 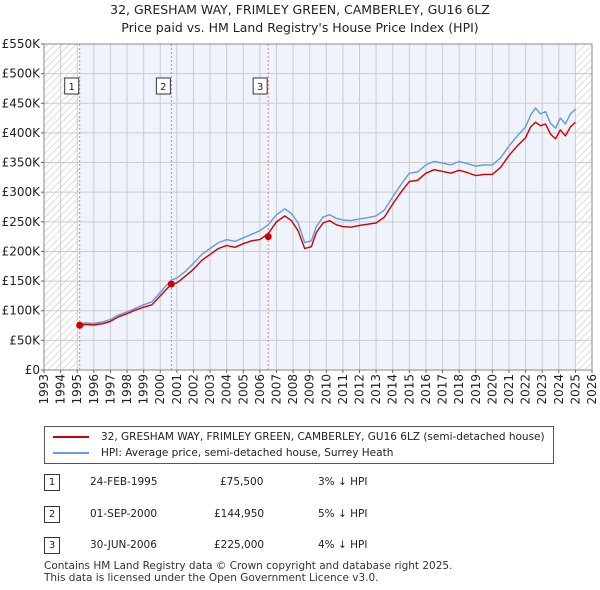 I want to click on transaction-row: 3 30-JUN-2006 £225,000 4% ↓ HPI, so click(x=300, y=547).